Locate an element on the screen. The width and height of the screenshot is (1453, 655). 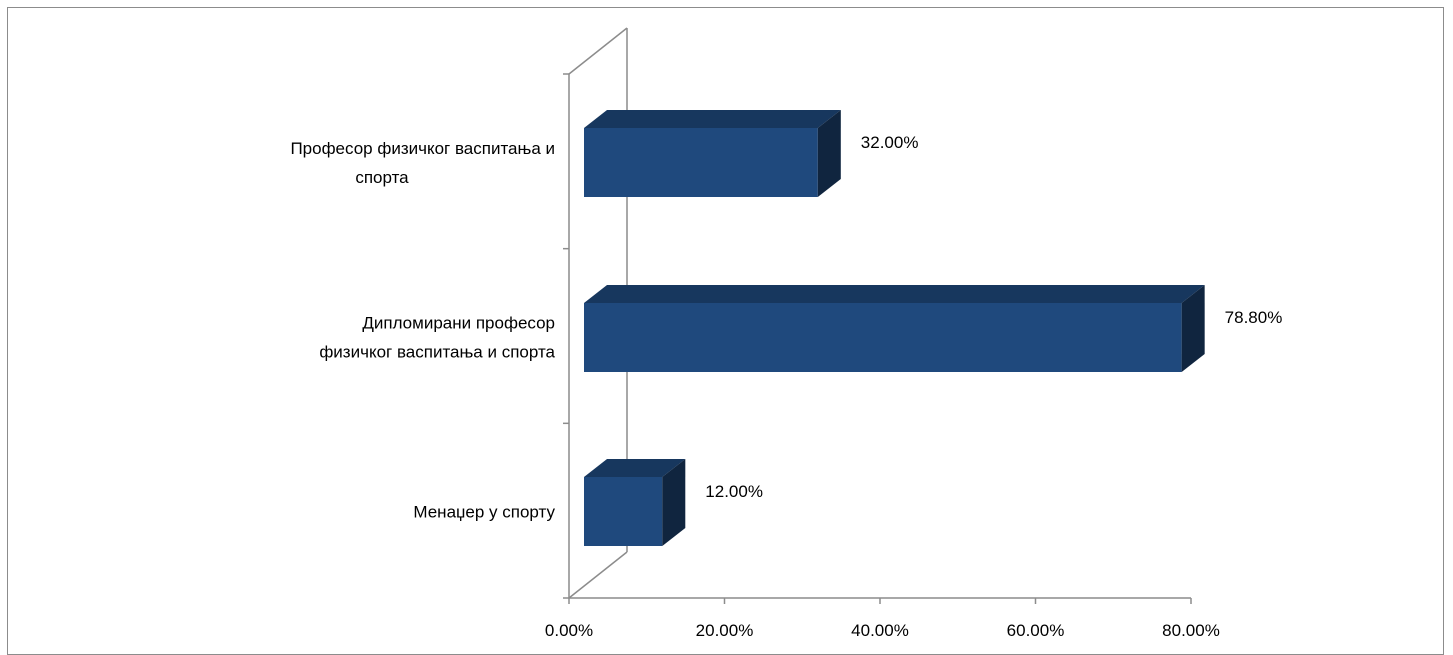
x-tick-label: 40.00% is located at coordinates (880, 630).